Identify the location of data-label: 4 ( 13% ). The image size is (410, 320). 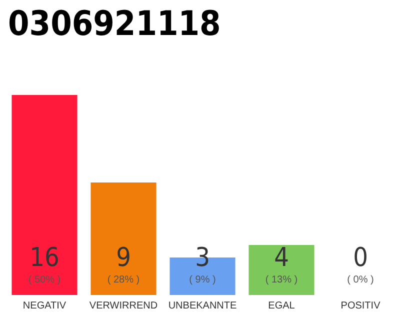
(281, 264).